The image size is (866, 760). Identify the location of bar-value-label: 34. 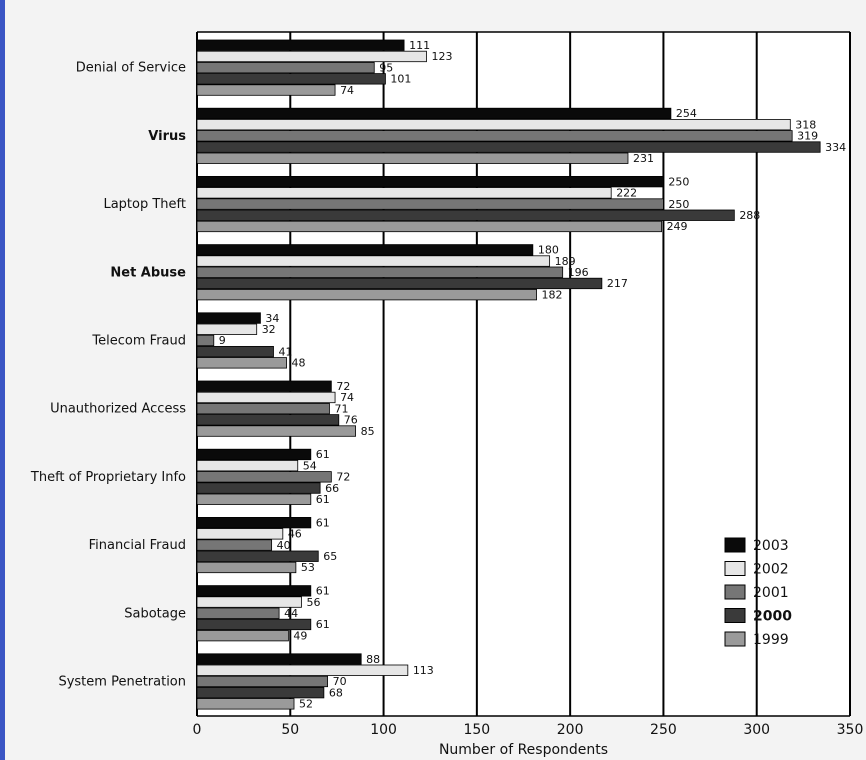
(272, 318).